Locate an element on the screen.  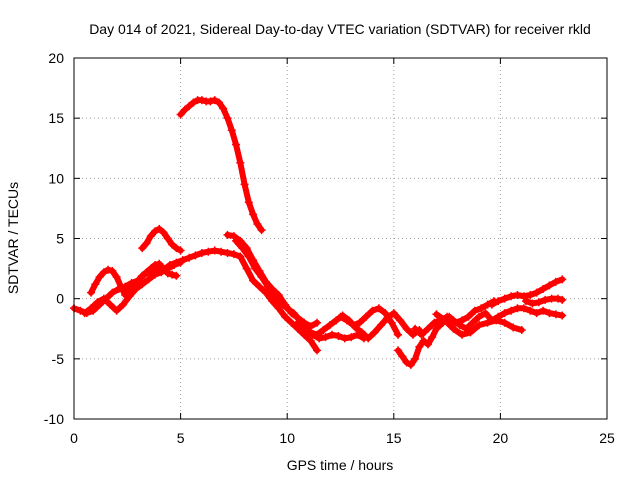
x-tick-label: 20 is located at coordinates (501, 438).